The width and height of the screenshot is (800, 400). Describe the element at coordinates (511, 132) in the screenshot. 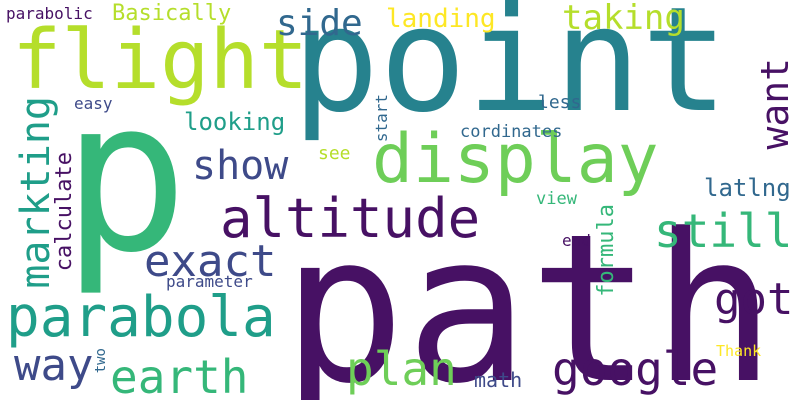

I see `word-cordinates: cordinates` at that location.